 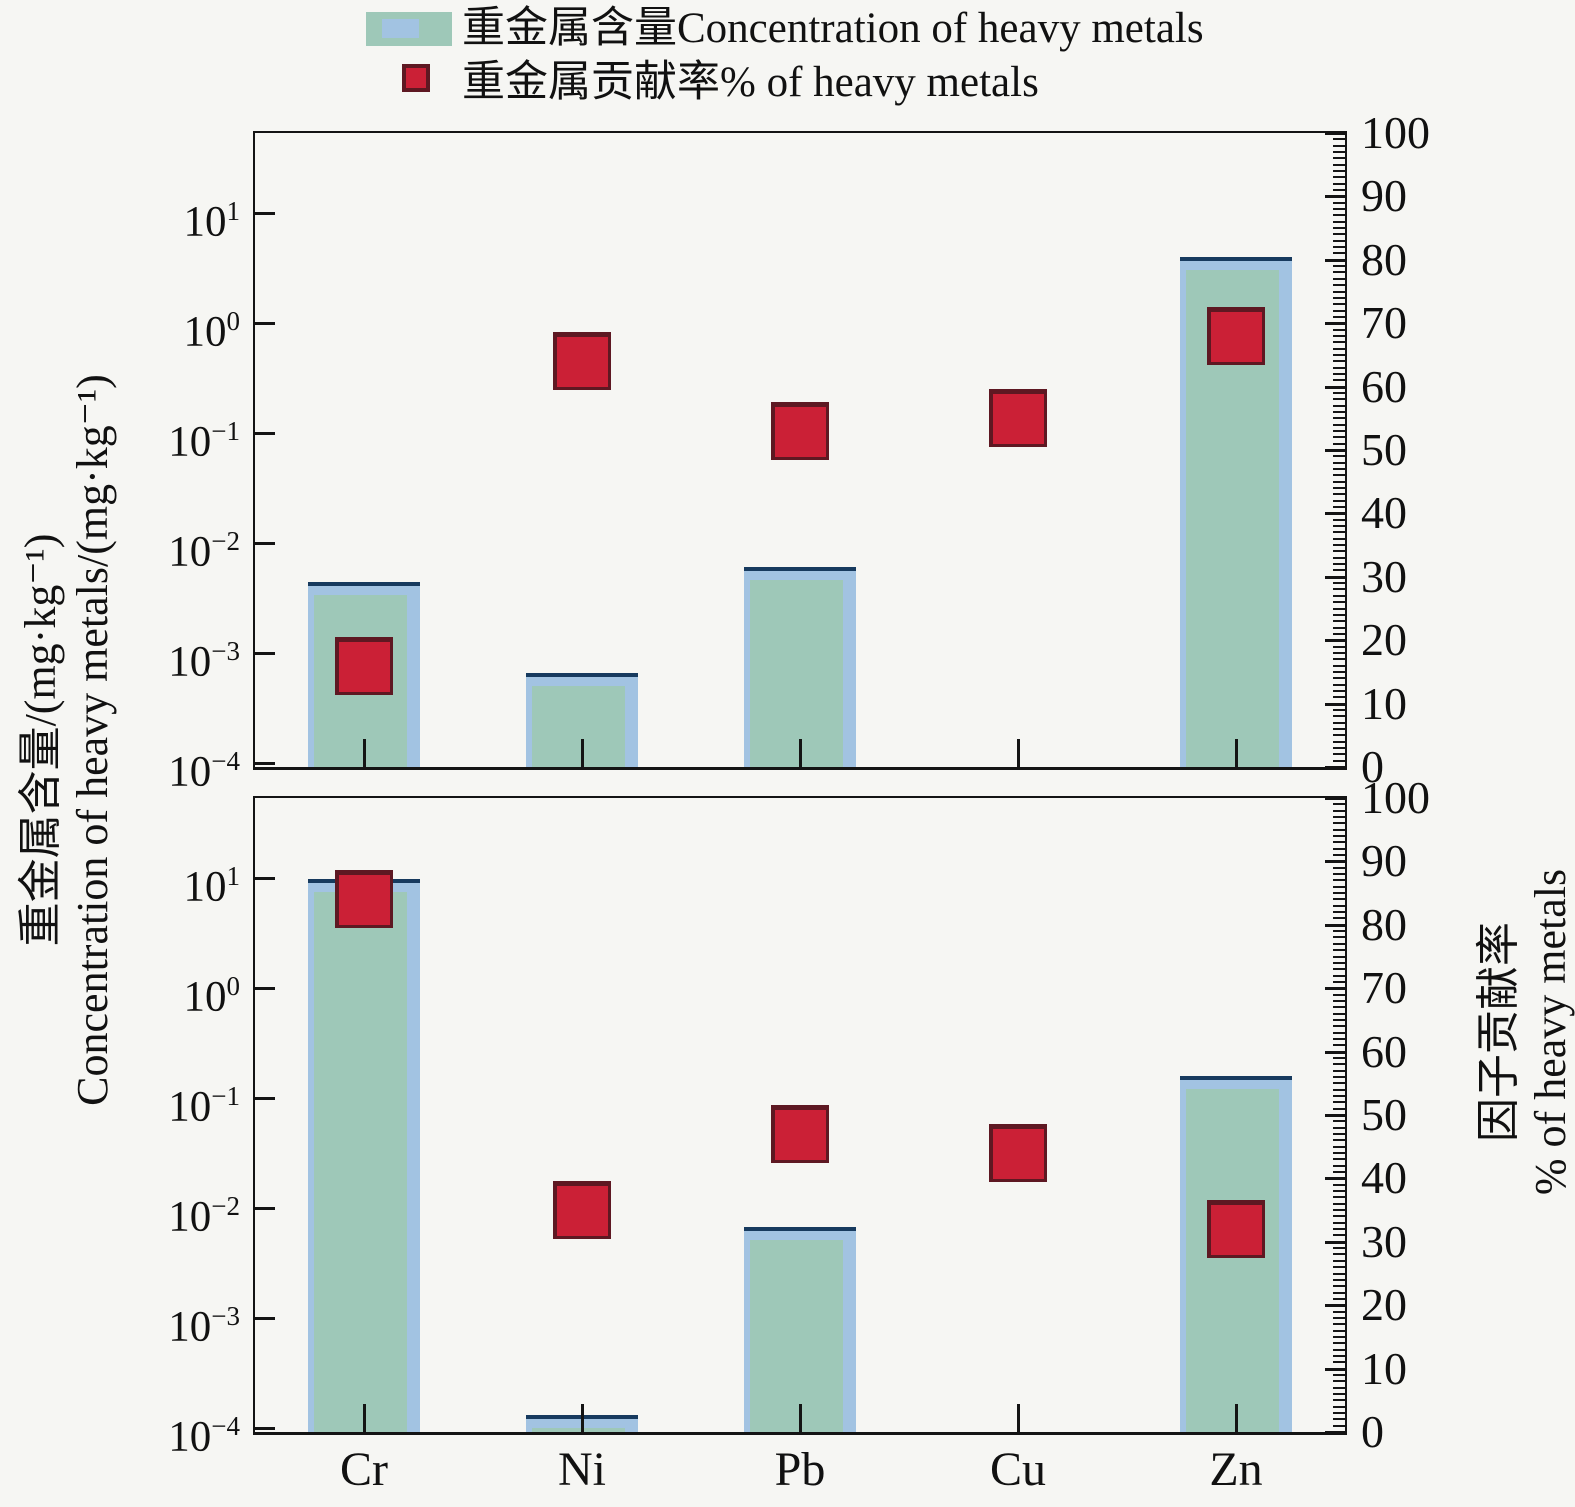 I want to click on marker-bottom-Zn, so click(x=1236, y=1229).